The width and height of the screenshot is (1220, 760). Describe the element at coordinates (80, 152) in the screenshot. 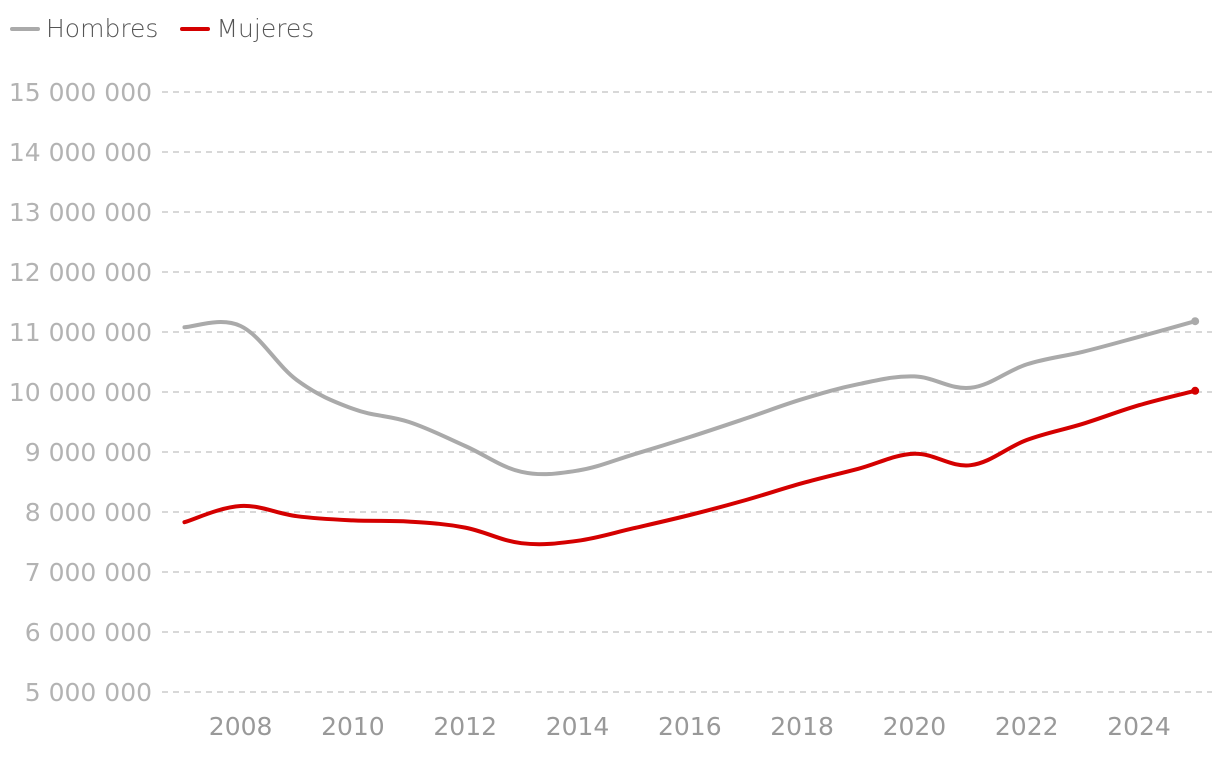

I see `y-tick-label: 14 000 000` at that location.